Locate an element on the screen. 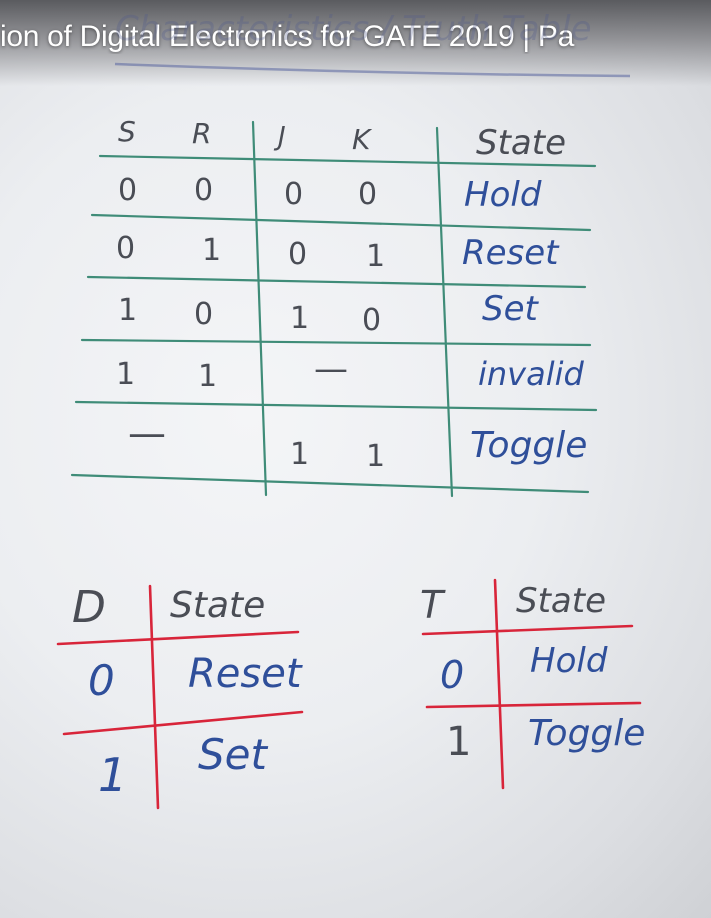  header-d: D is located at coordinates (89, 607).